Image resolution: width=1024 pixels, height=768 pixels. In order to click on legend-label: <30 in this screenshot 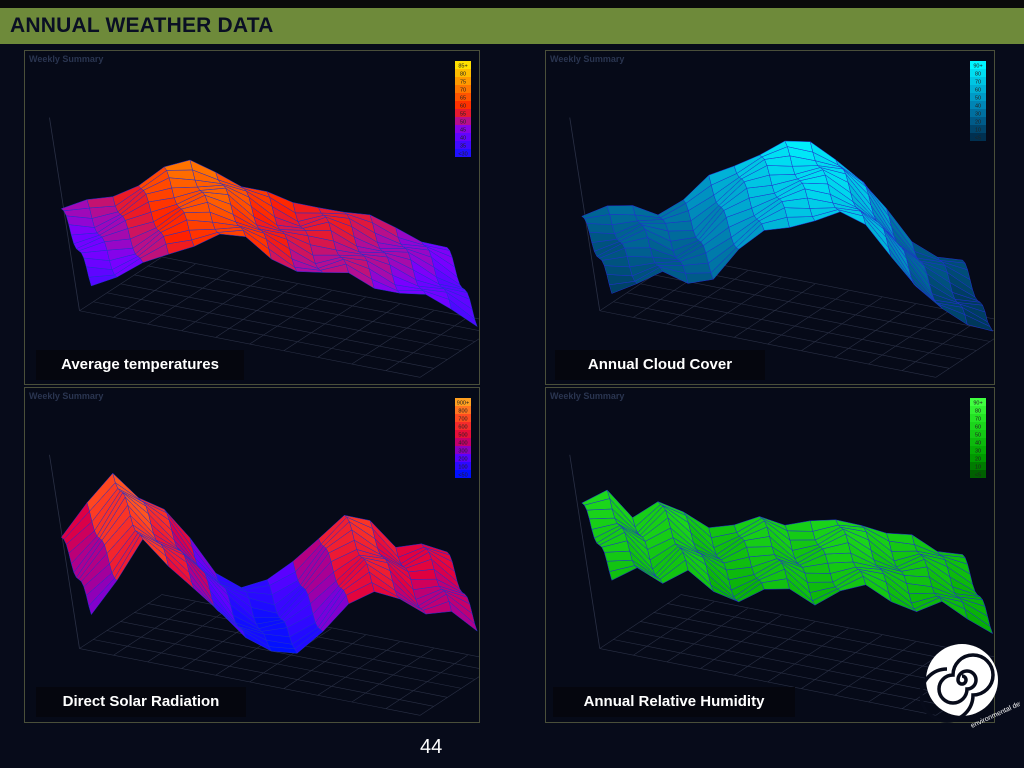, I will do `click(462, 155)`.